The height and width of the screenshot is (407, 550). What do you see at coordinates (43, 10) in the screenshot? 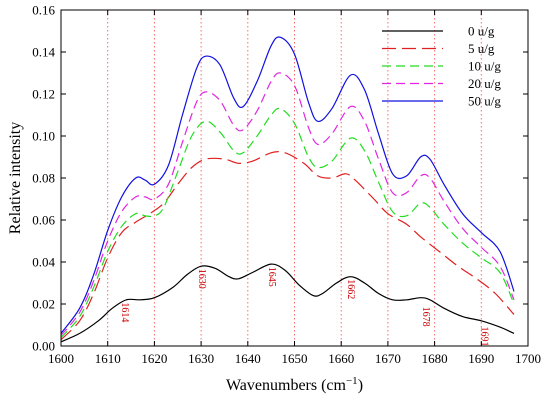
I see `y-tick-label-8: 0.16` at bounding box center [43, 10].